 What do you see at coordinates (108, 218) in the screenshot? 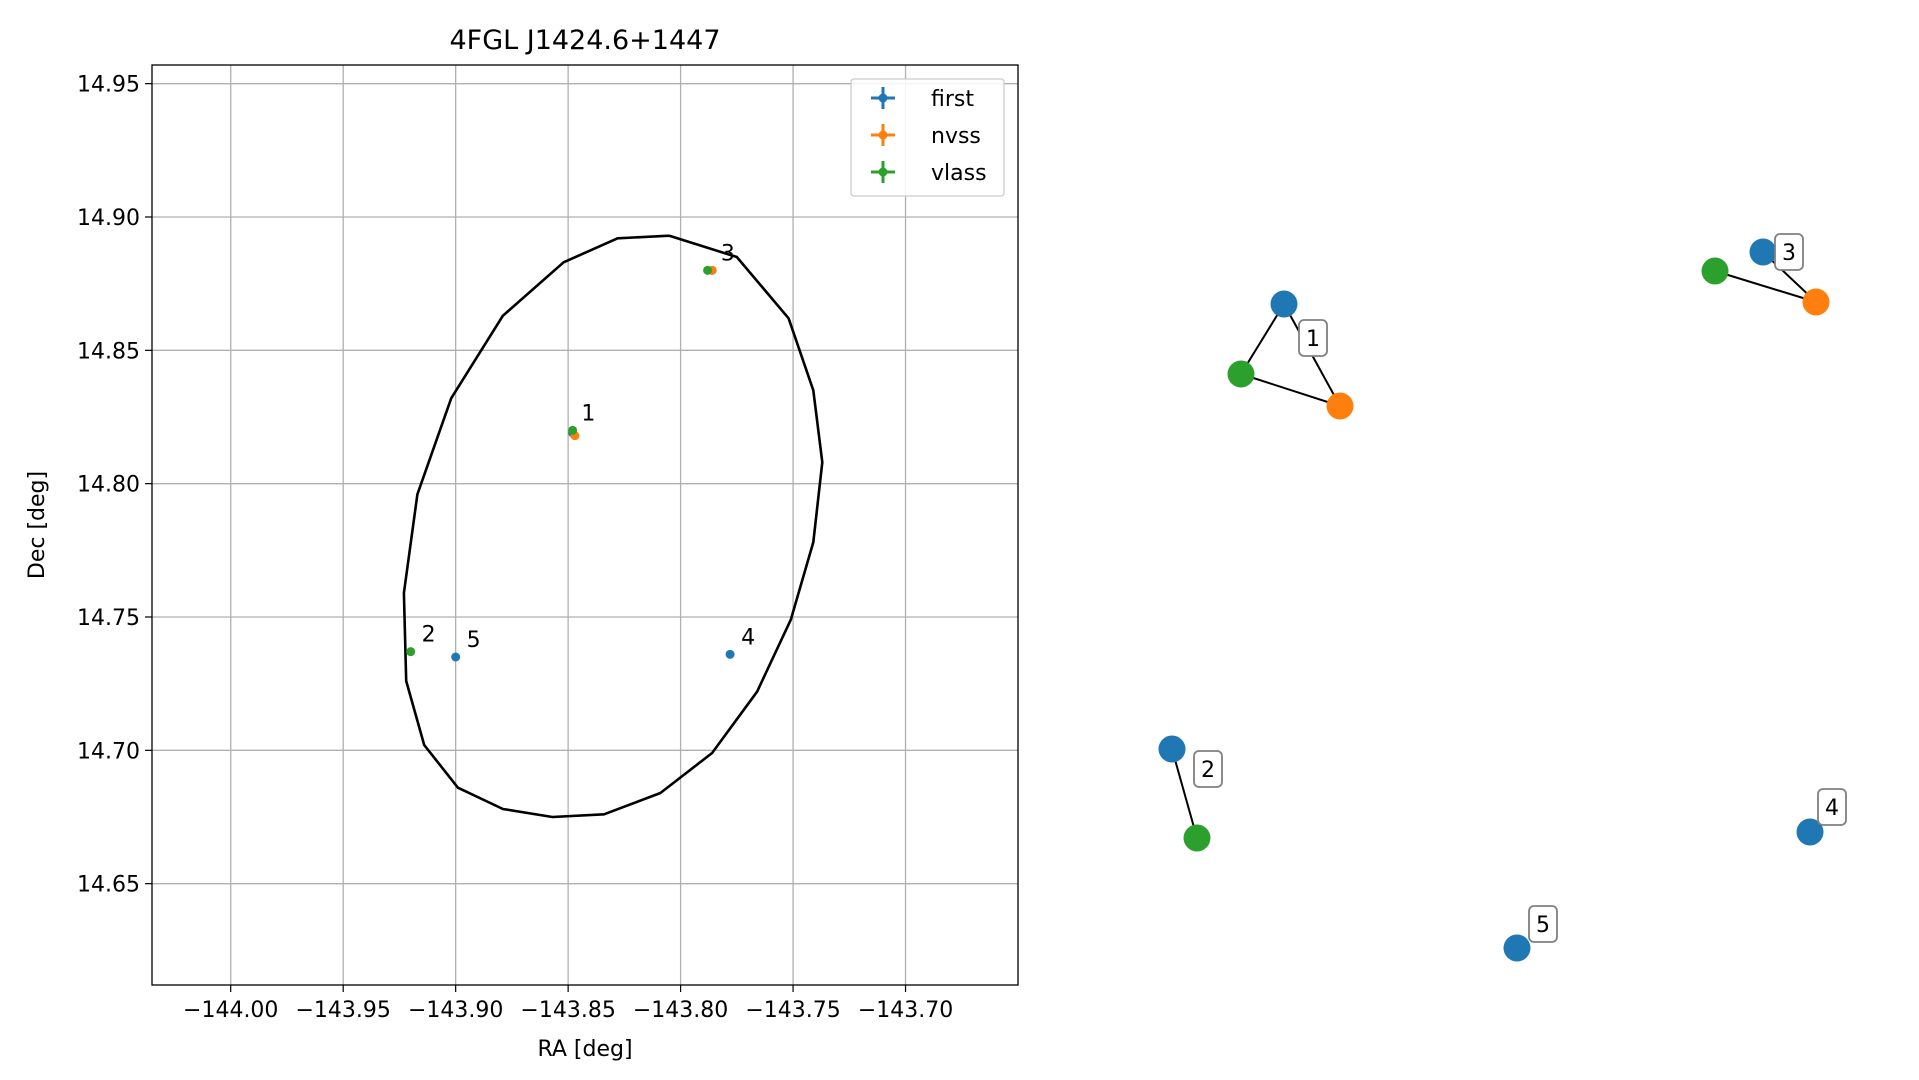
I see `y-tick-label: 14.90` at bounding box center [108, 218].